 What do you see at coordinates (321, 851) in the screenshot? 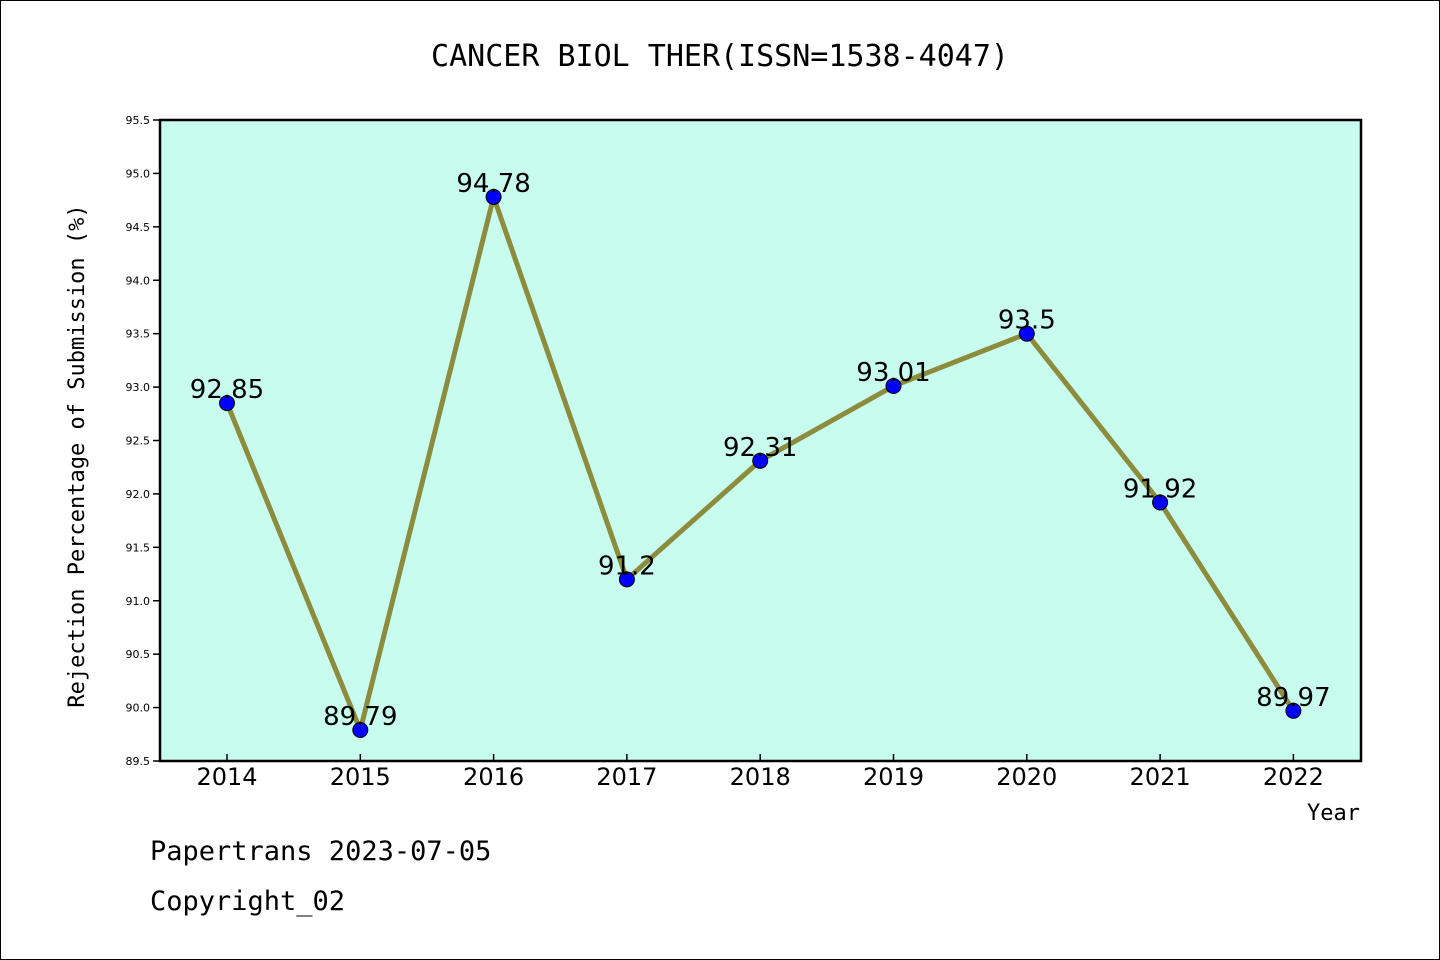
I see `footer-date: Papertrans 2023-07-05` at bounding box center [321, 851].